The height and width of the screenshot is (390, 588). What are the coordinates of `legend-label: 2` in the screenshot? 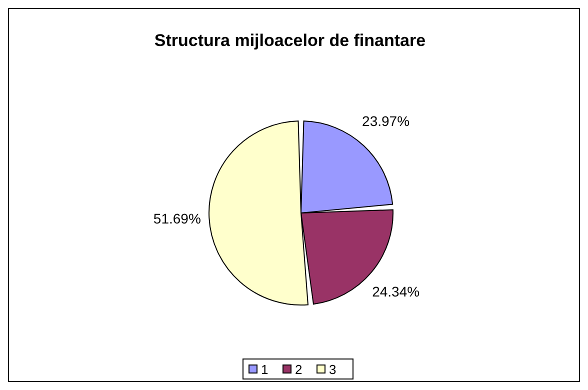 It's located at (298, 369).